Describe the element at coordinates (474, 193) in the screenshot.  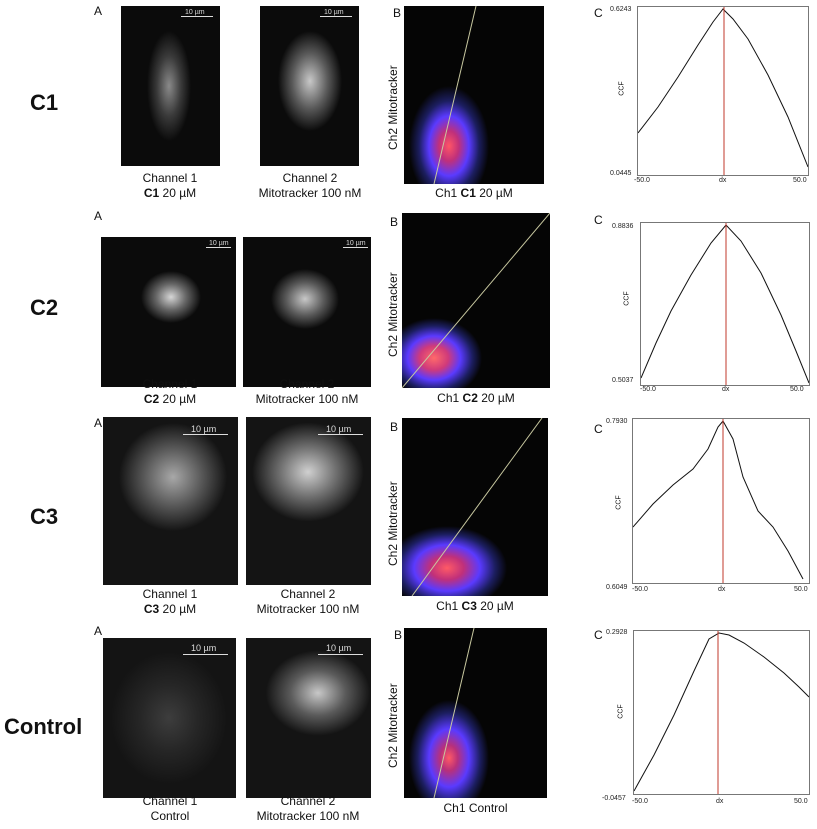
I see `scatter-x-label: Ch1 C1 20 µM` at that location.